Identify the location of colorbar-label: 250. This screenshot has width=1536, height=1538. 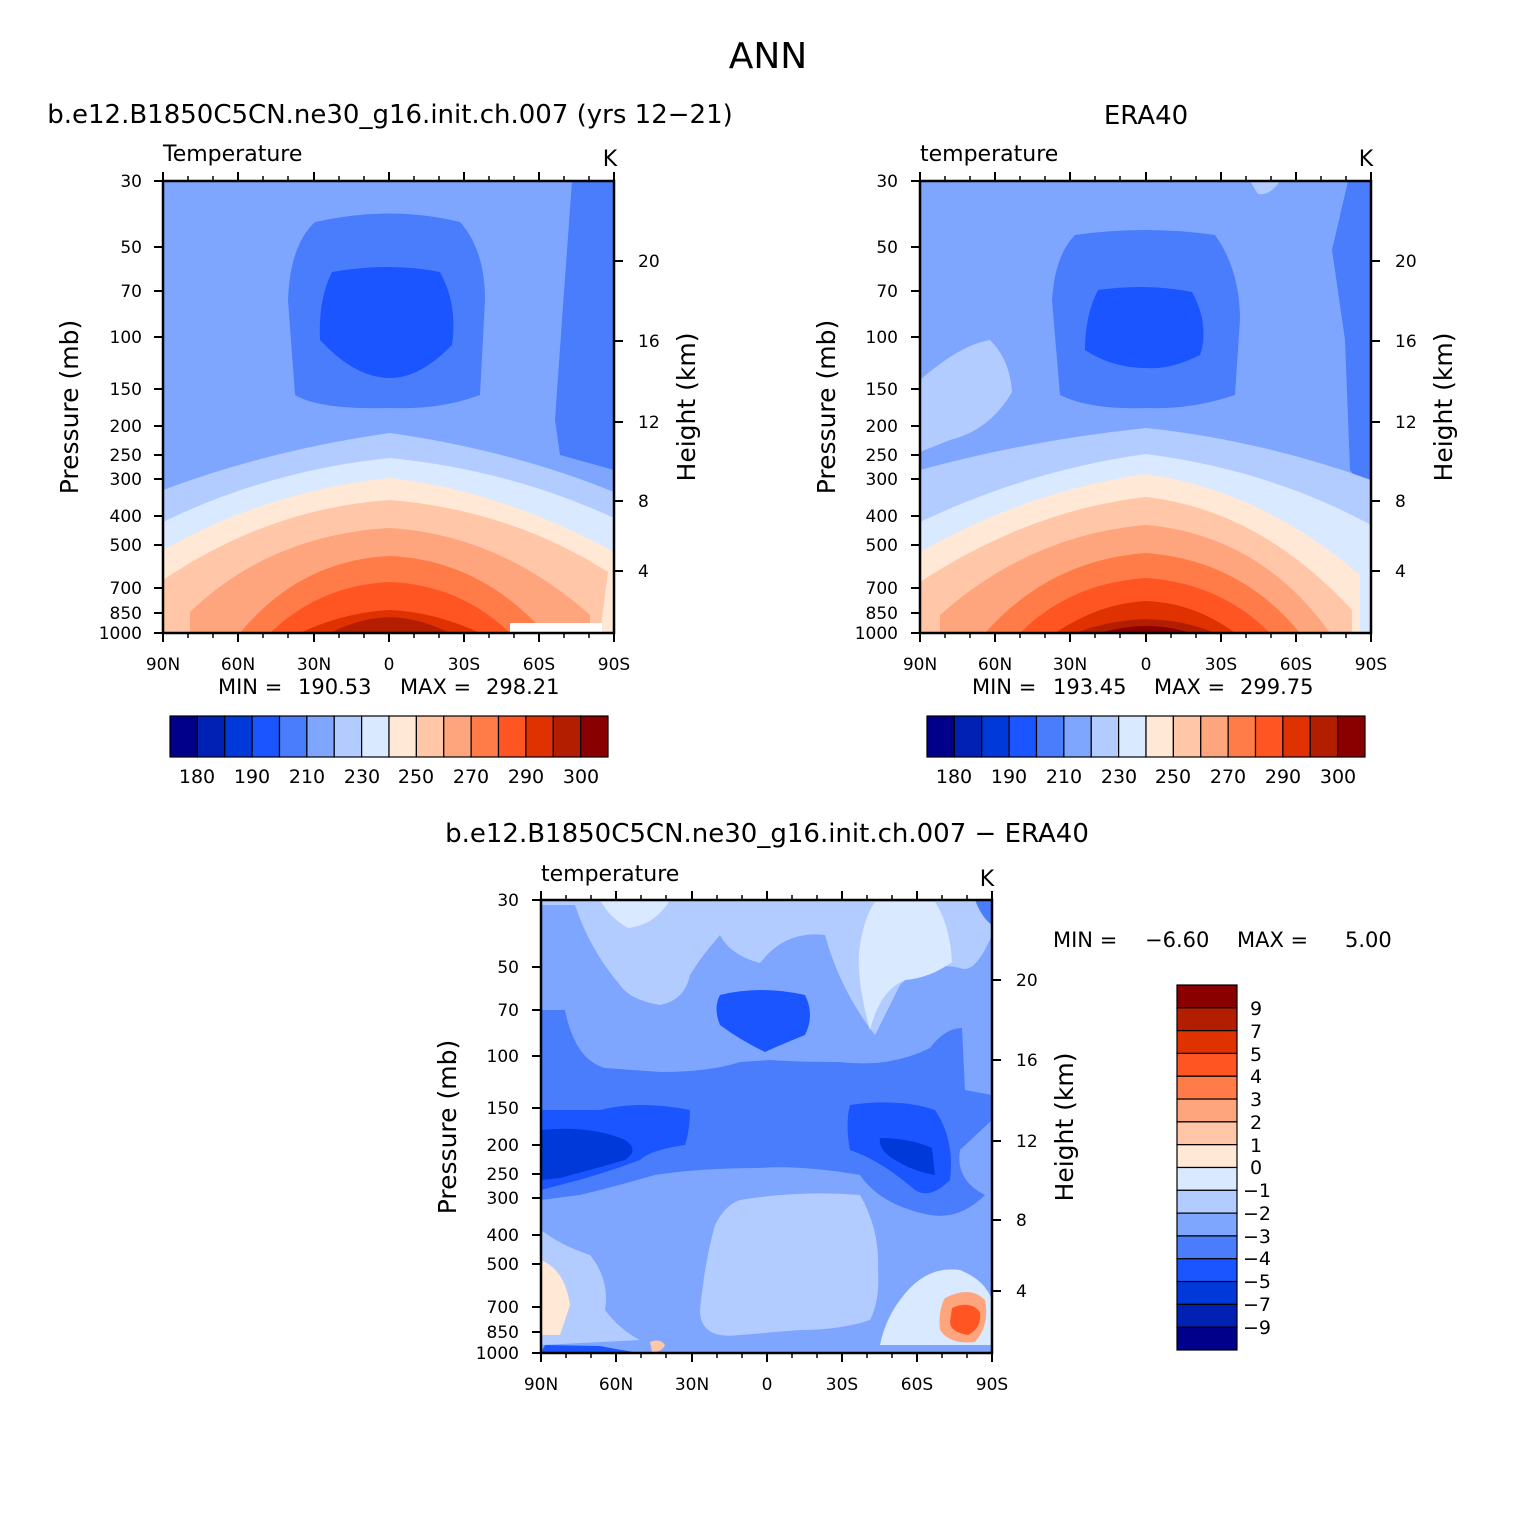
(1173, 777).